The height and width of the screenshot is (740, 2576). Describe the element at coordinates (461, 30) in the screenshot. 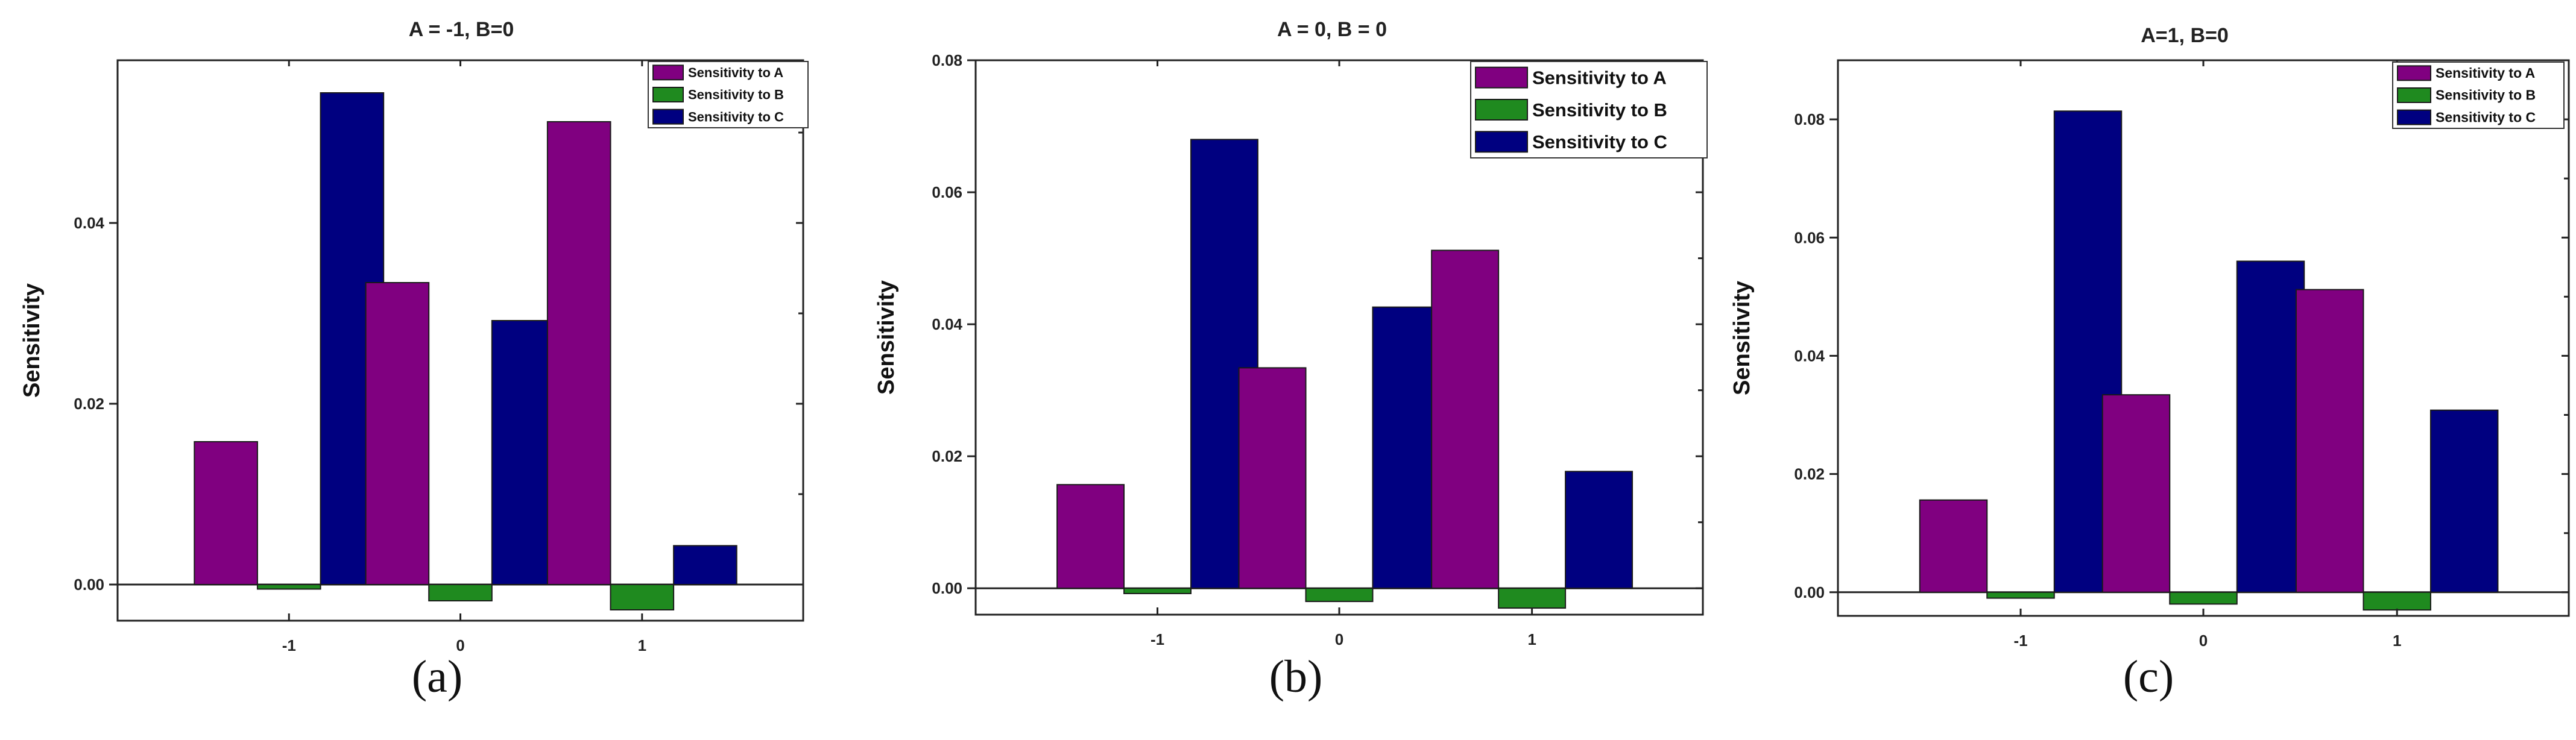

I see `chart-title: A = -1, B=0` at that location.